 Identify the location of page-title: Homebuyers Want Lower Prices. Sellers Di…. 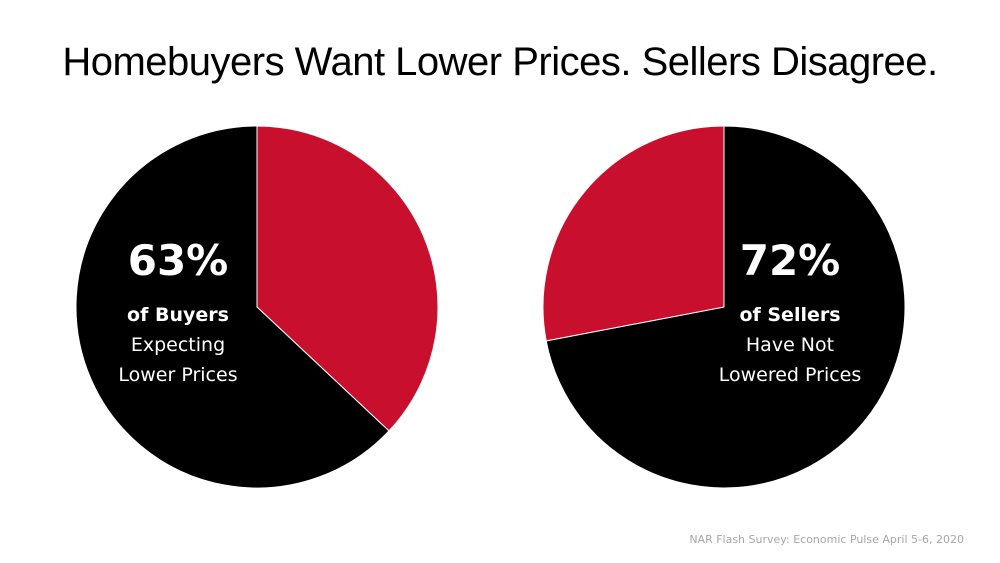
(500, 62).